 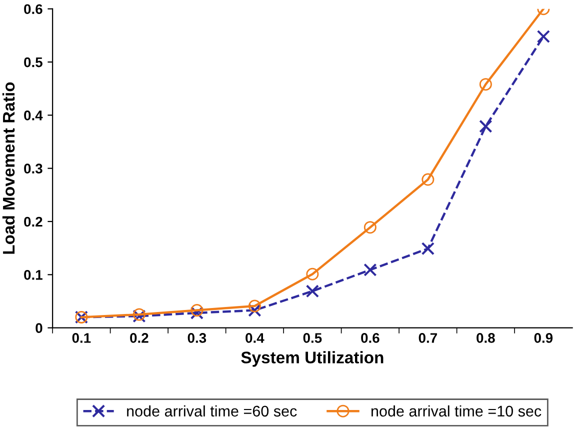 I want to click on y-tick-label: 0.4, so click(x=33, y=115).